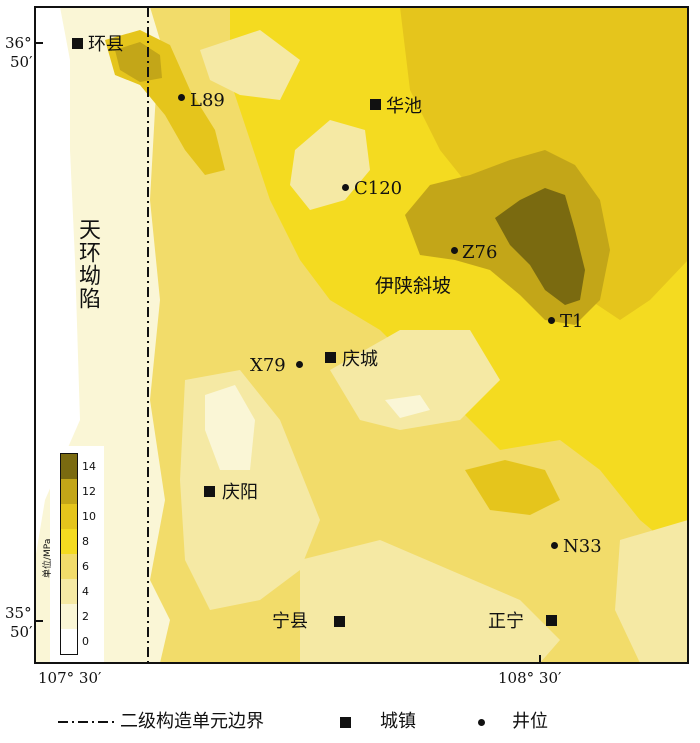 This screenshot has height=743, width=700. What do you see at coordinates (21, 632) in the screenshot?
I see `lat-bot-min: 50′` at bounding box center [21, 632].